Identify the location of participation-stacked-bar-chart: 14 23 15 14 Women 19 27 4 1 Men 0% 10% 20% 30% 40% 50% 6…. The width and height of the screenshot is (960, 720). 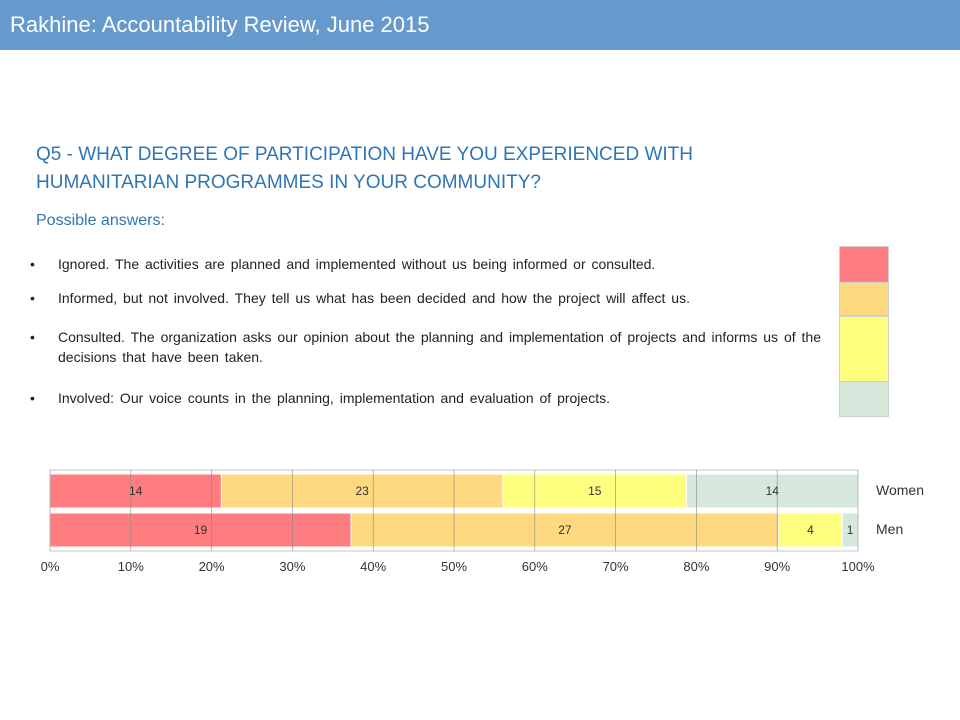
(482, 521).